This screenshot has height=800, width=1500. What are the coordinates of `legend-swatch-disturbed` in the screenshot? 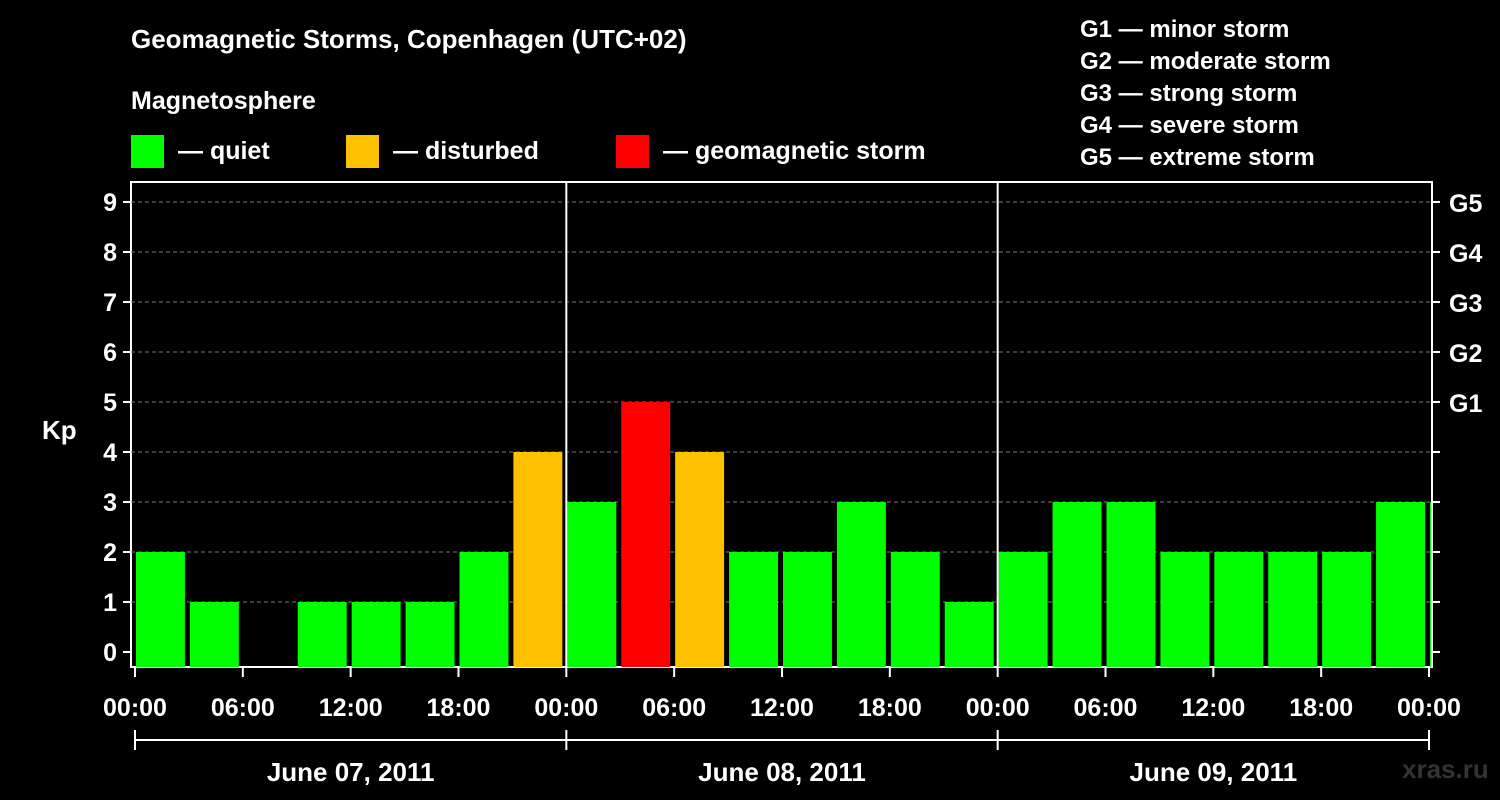 It's located at (362, 151).